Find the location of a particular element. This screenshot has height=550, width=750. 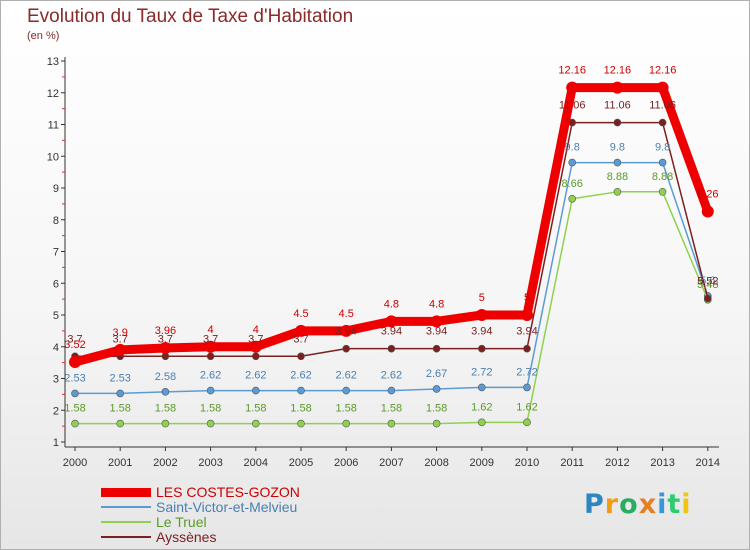

data-label: 5.48 is located at coordinates (707, 285).